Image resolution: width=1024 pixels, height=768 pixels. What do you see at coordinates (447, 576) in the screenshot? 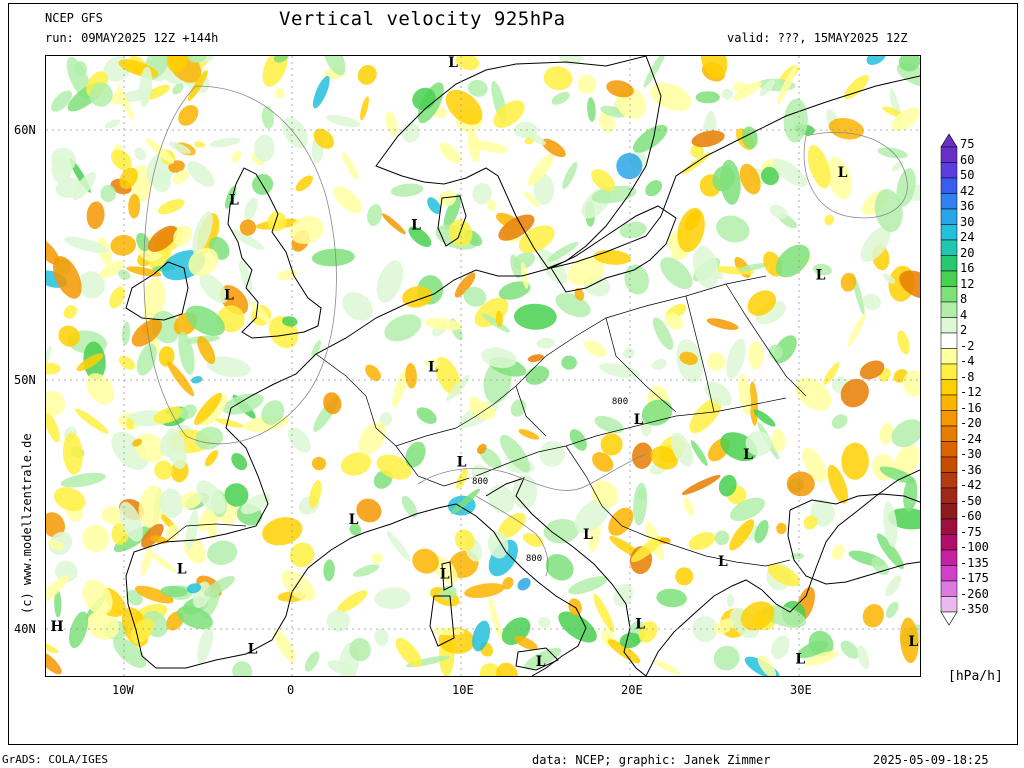
I see `coastline-corsica` at bounding box center [447, 576].